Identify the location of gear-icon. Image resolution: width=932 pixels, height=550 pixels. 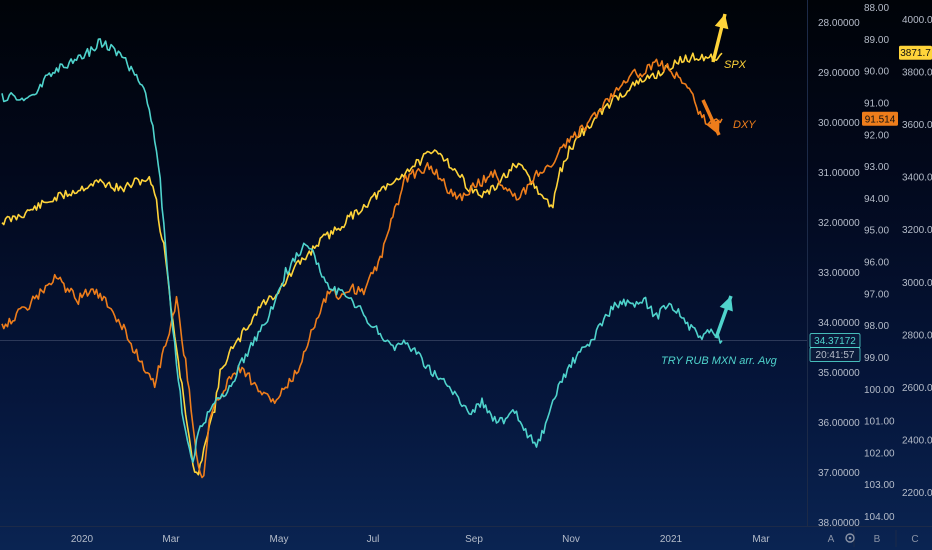
(850, 538).